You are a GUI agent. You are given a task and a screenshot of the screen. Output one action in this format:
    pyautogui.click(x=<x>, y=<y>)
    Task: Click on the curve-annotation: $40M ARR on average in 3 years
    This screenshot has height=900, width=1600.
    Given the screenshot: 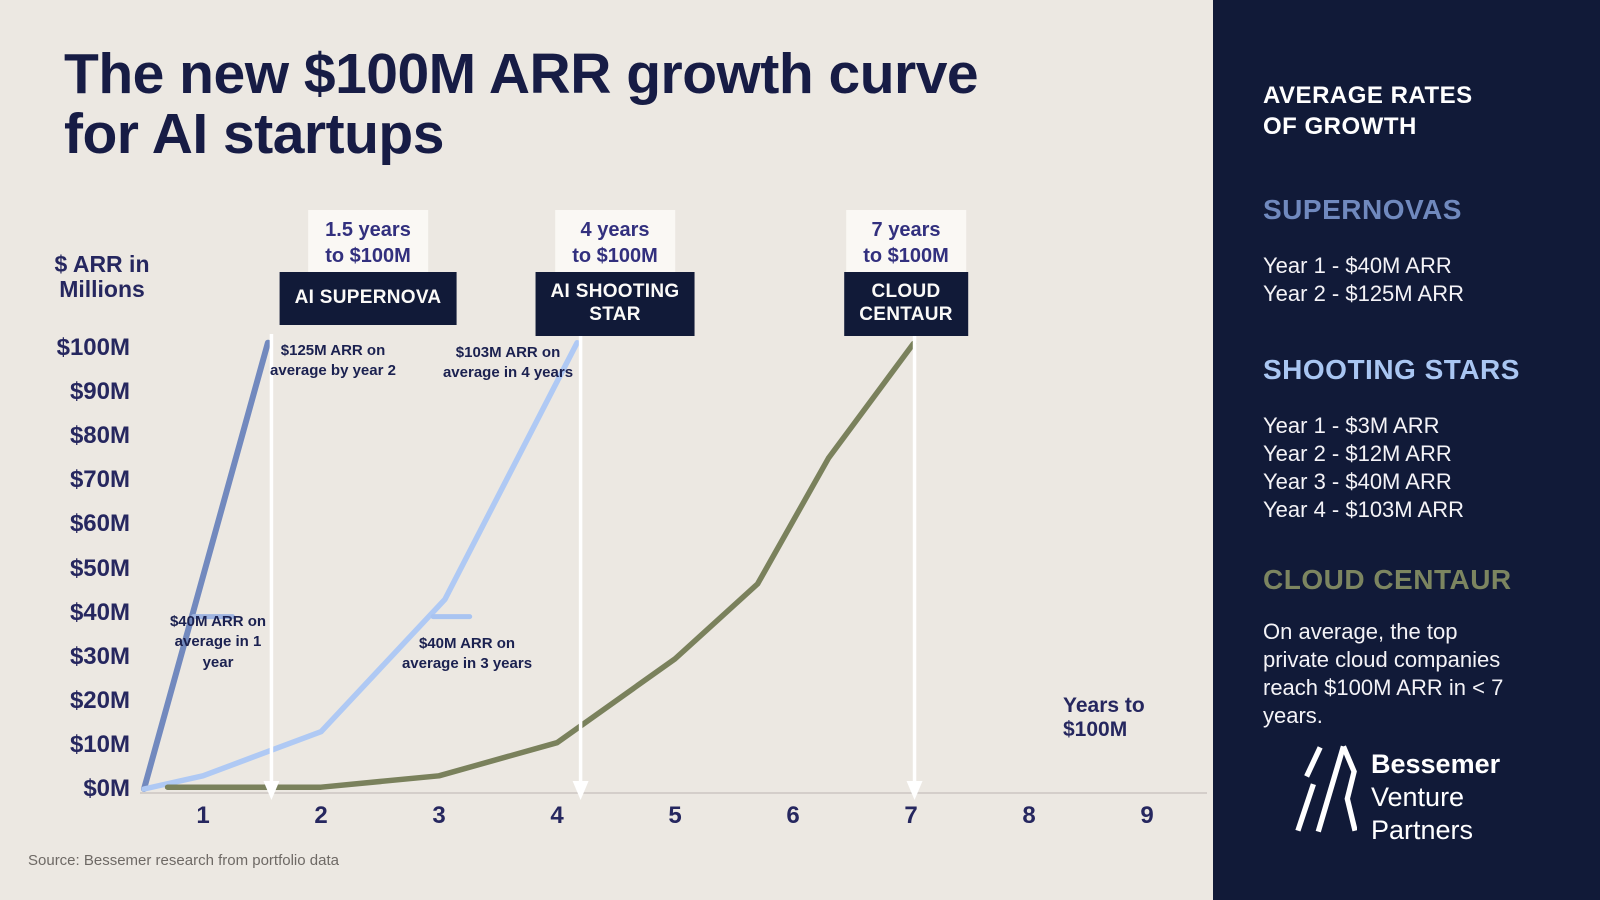 What is the action you would take?
    pyautogui.click(x=467, y=654)
    